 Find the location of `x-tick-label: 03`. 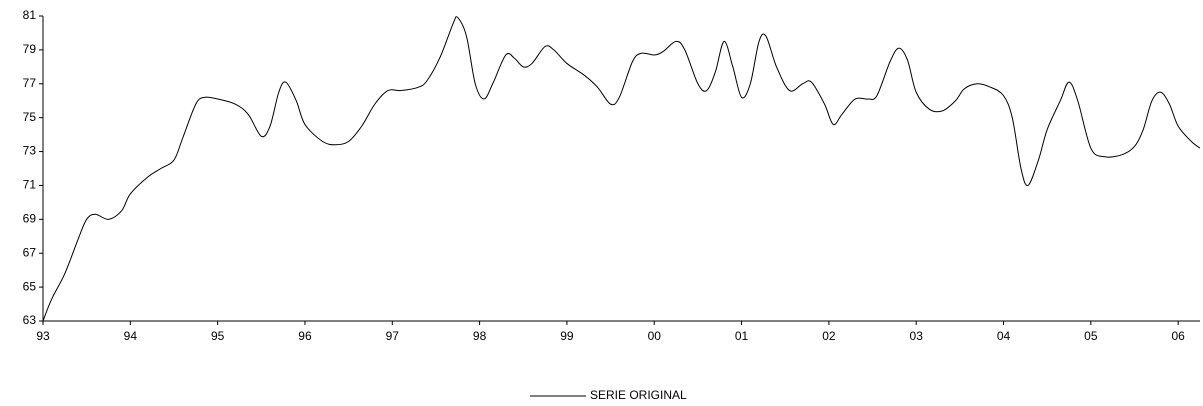

x-tick-label: 03 is located at coordinates (917, 336).